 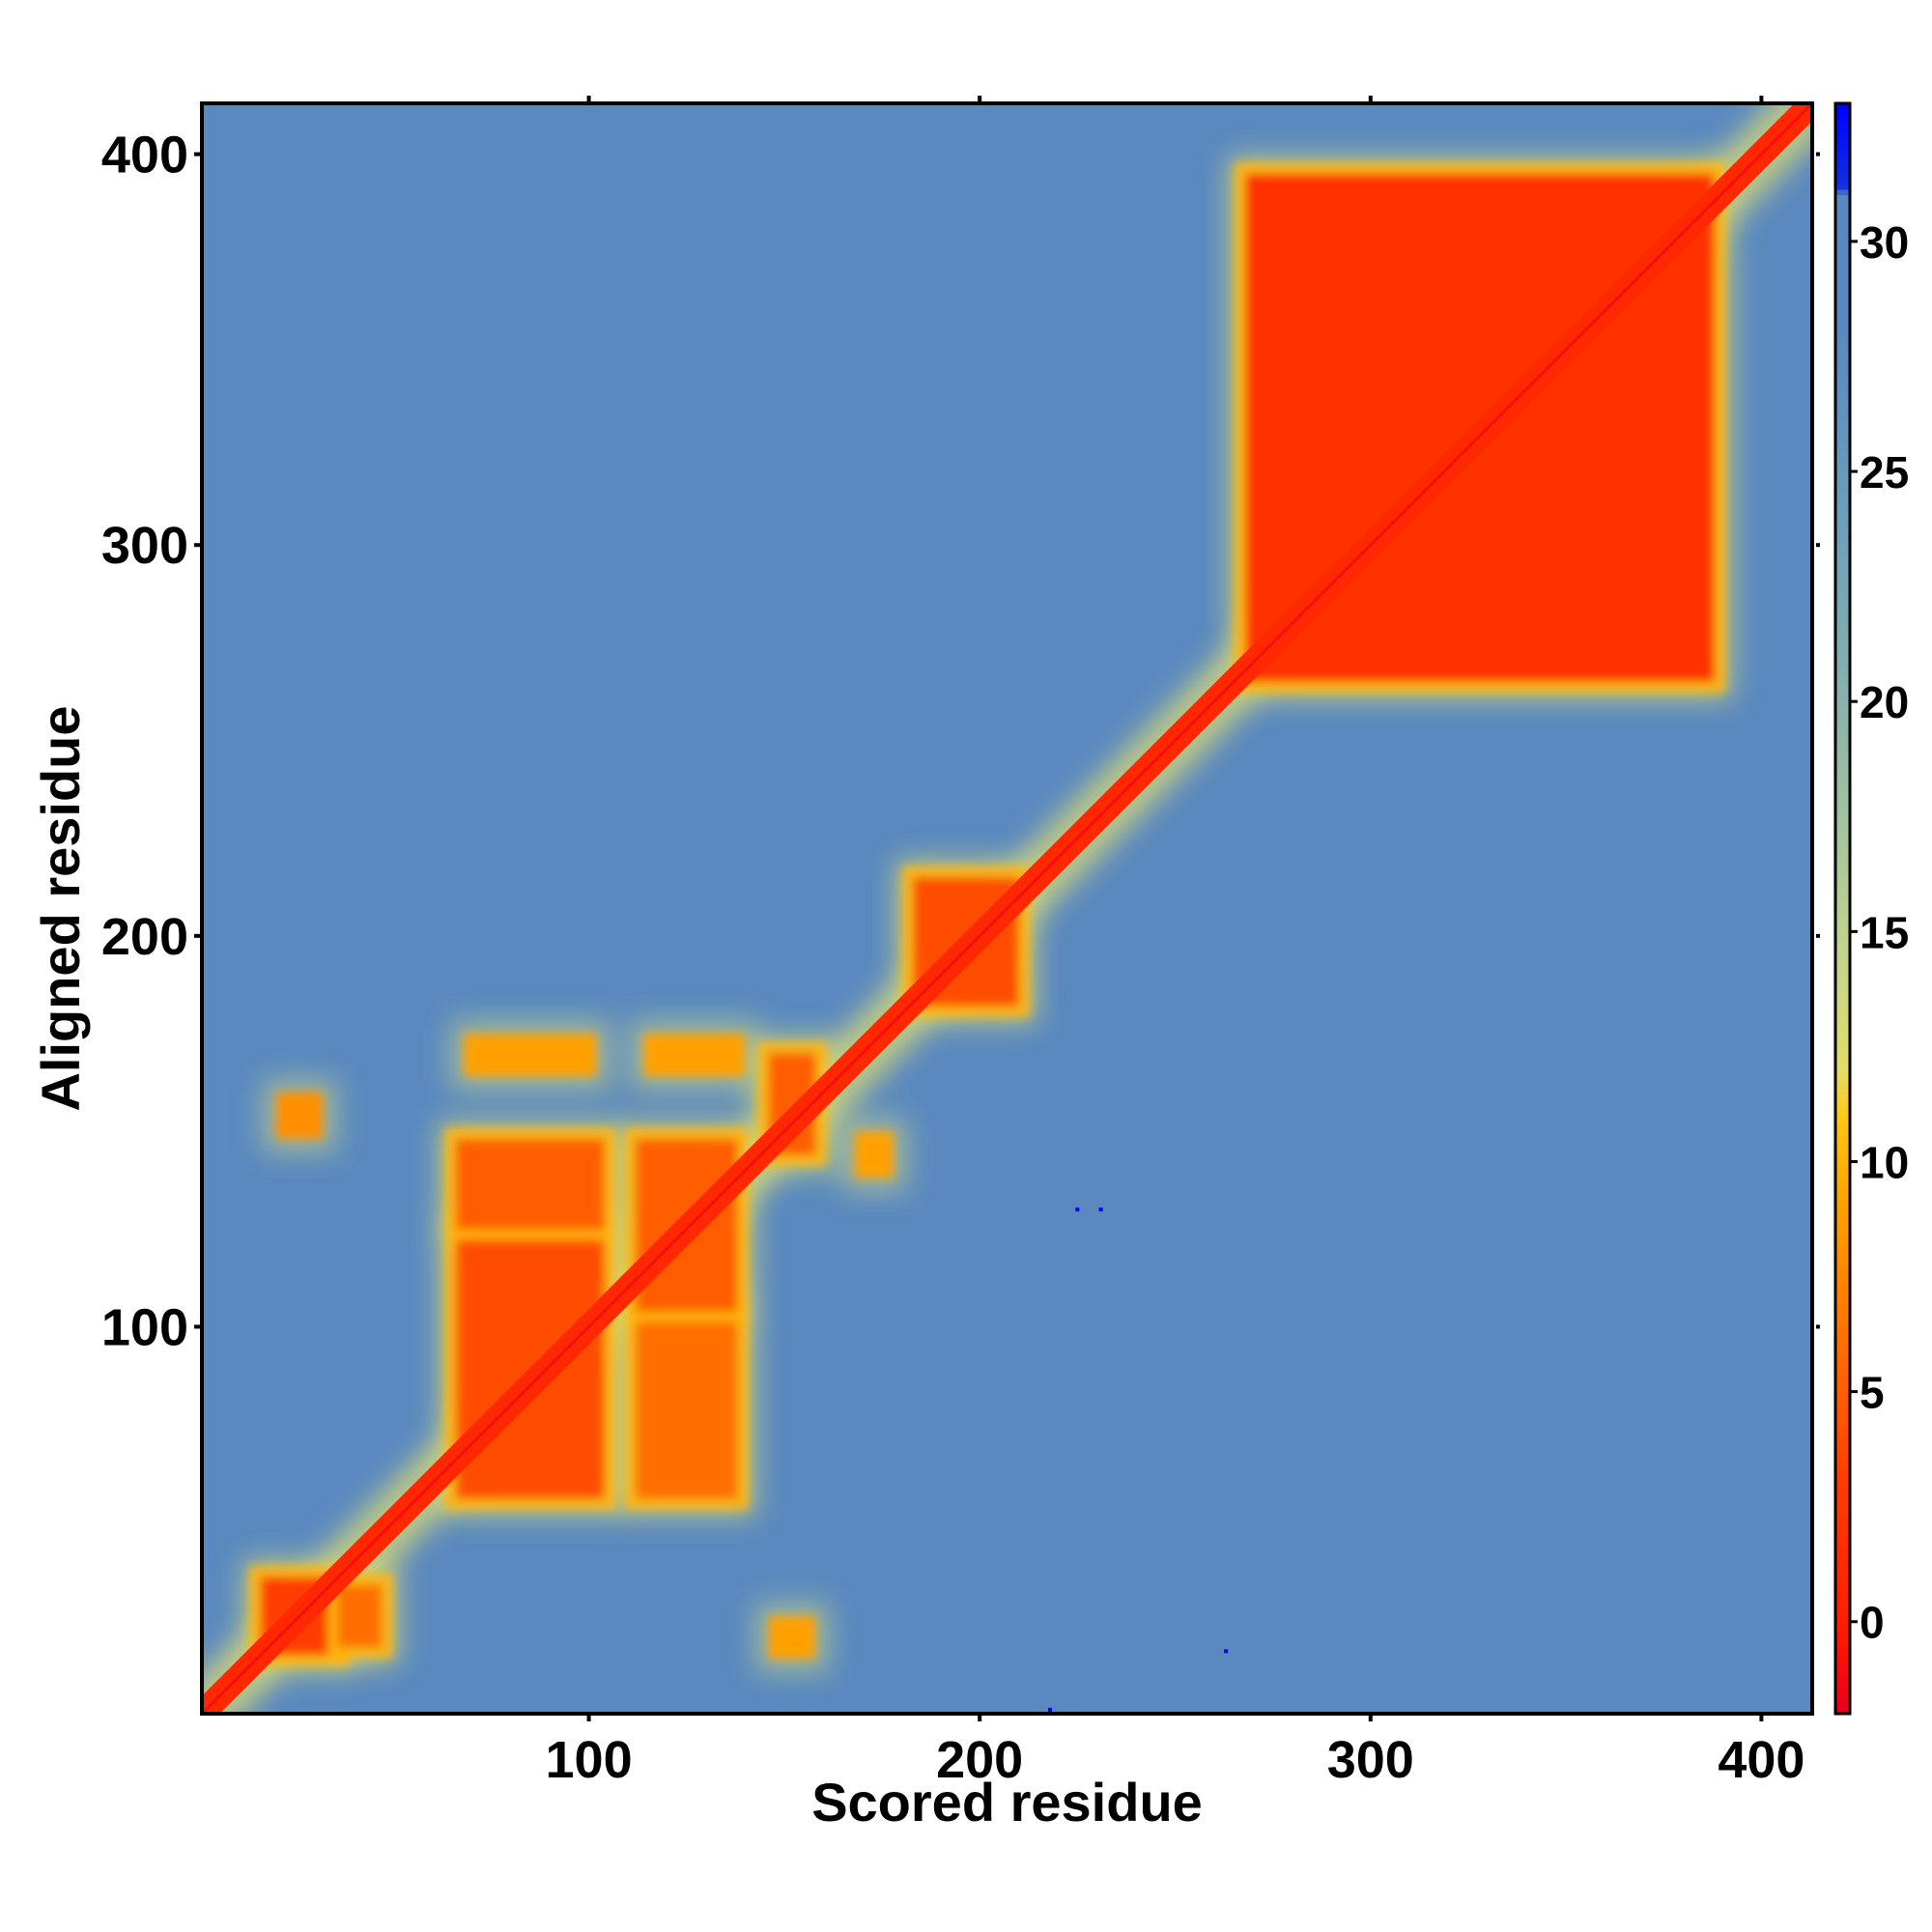 What do you see at coordinates (1872, 1393) in the screenshot?
I see `colorbar-tick-label: 5` at bounding box center [1872, 1393].